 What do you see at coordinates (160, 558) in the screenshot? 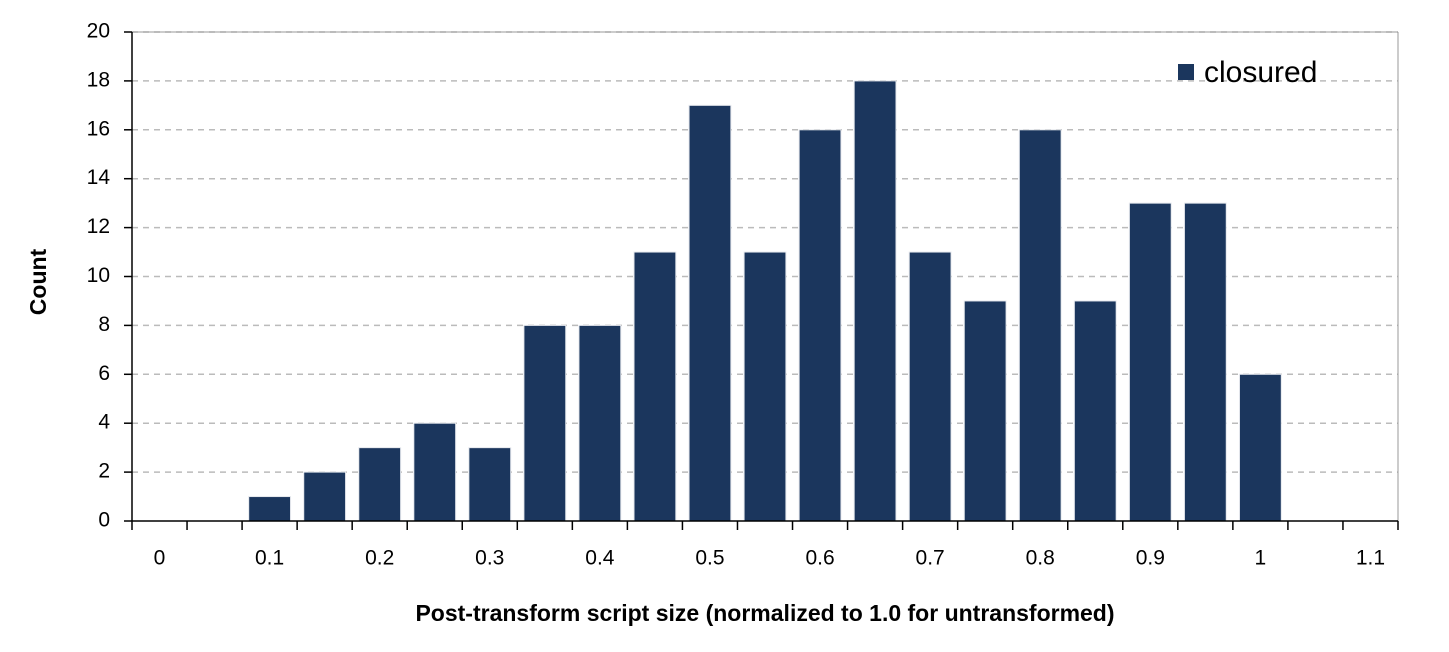
I see `x-tick-label: 0` at bounding box center [160, 558].